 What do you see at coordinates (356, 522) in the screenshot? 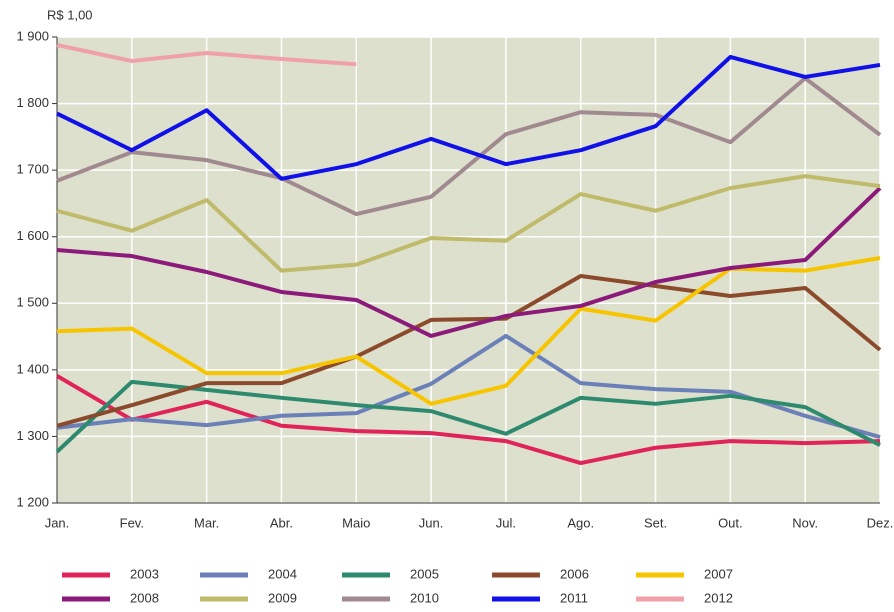
I see `x-tick-label: Maio` at bounding box center [356, 522].